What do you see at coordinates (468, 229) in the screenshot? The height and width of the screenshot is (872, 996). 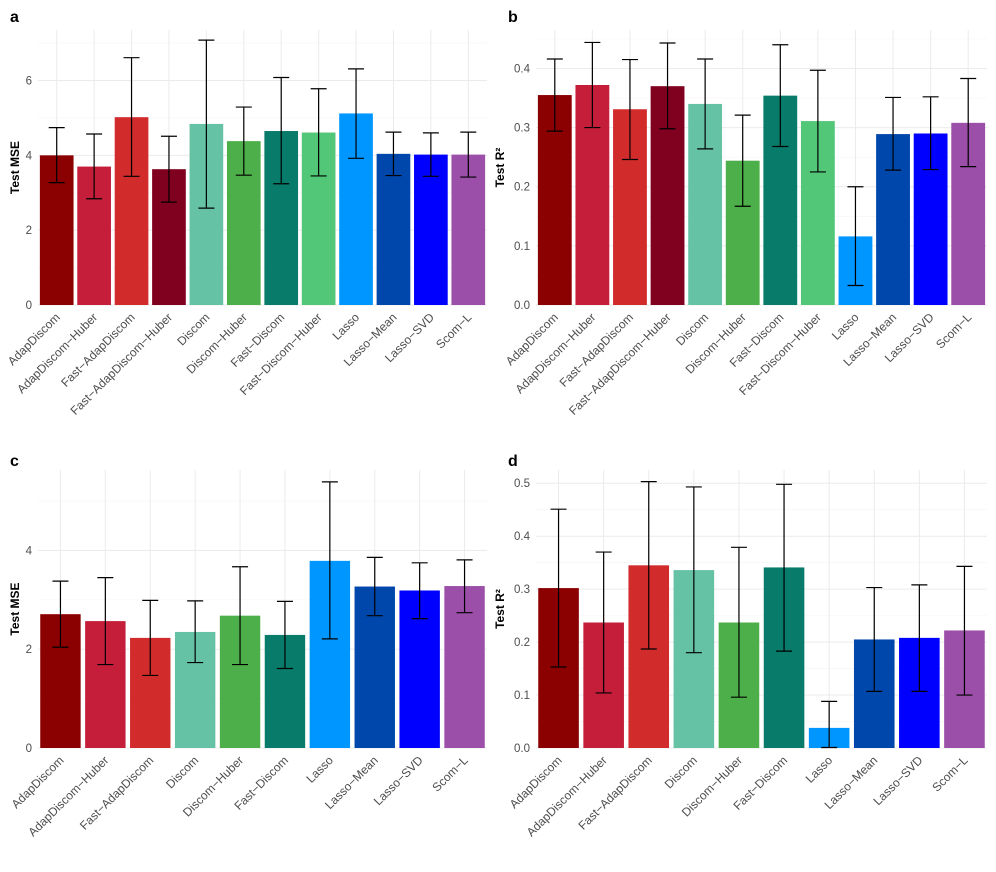 I see `bar-scom-l` at bounding box center [468, 229].